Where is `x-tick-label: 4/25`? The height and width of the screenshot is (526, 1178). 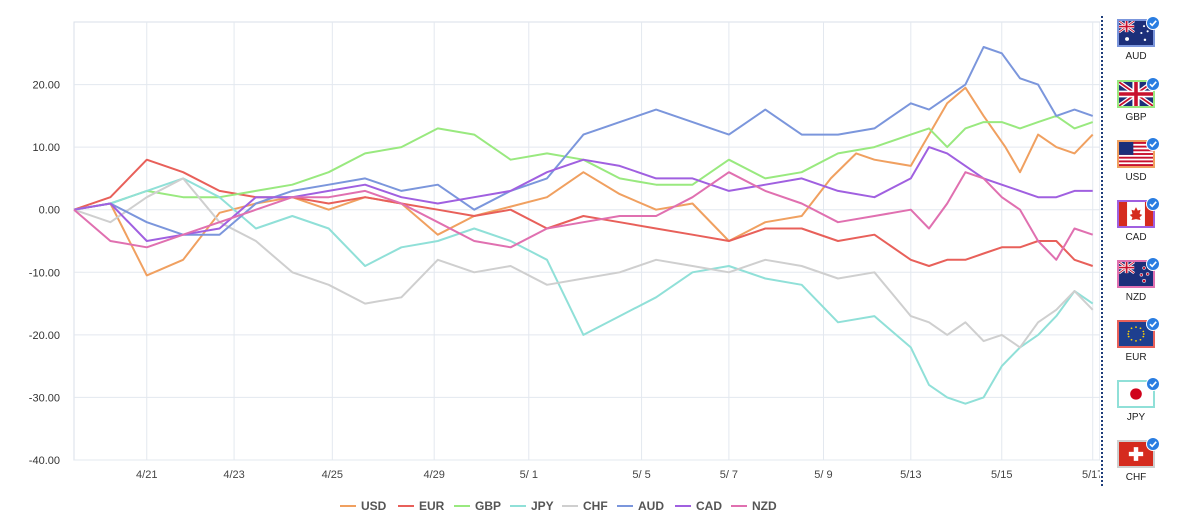 x-tick-label: 4/25 is located at coordinates (332, 475).